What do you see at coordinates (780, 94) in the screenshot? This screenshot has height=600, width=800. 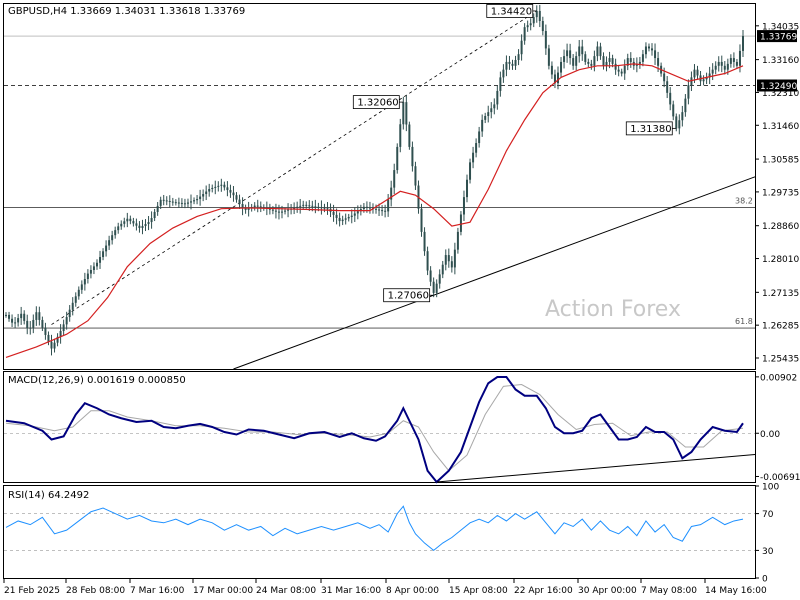 I see `price-tick-label: 1.32310` at bounding box center [780, 94].